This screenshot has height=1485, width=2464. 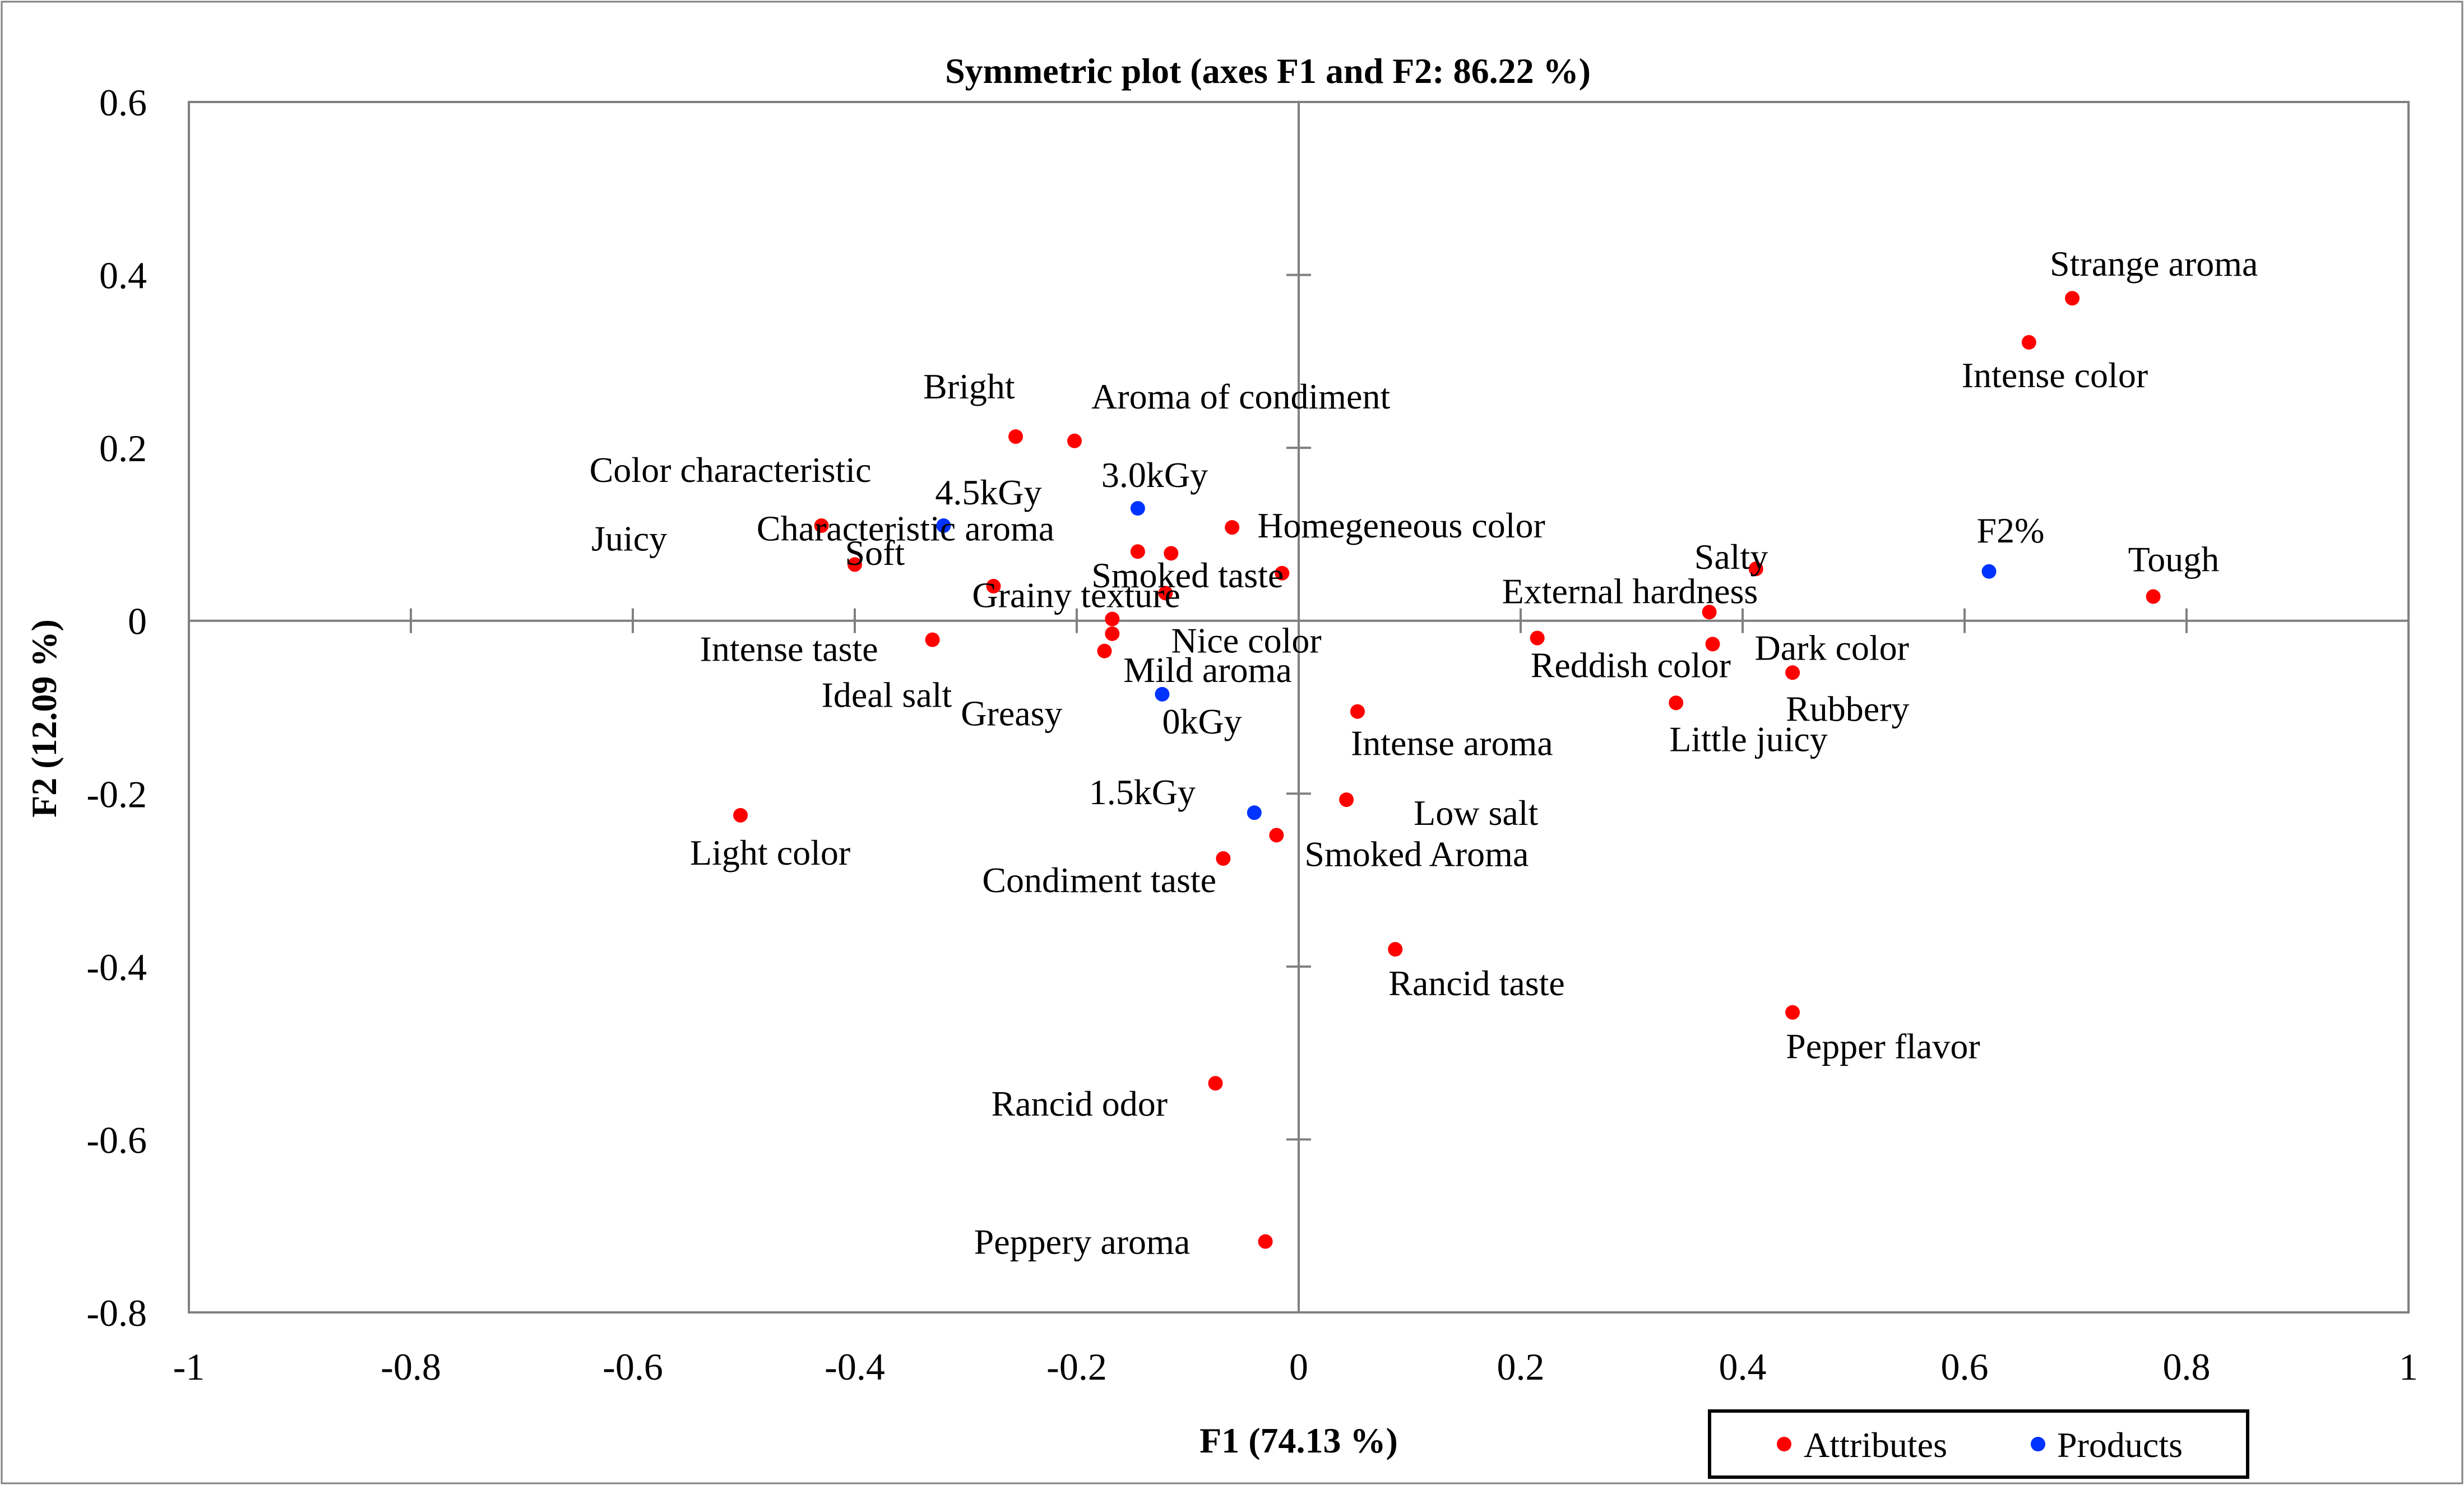 What do you see at coordinates (740, 815) in the screenshot?
I see `attribute-point-light-color` at bounding box center [740, 815].